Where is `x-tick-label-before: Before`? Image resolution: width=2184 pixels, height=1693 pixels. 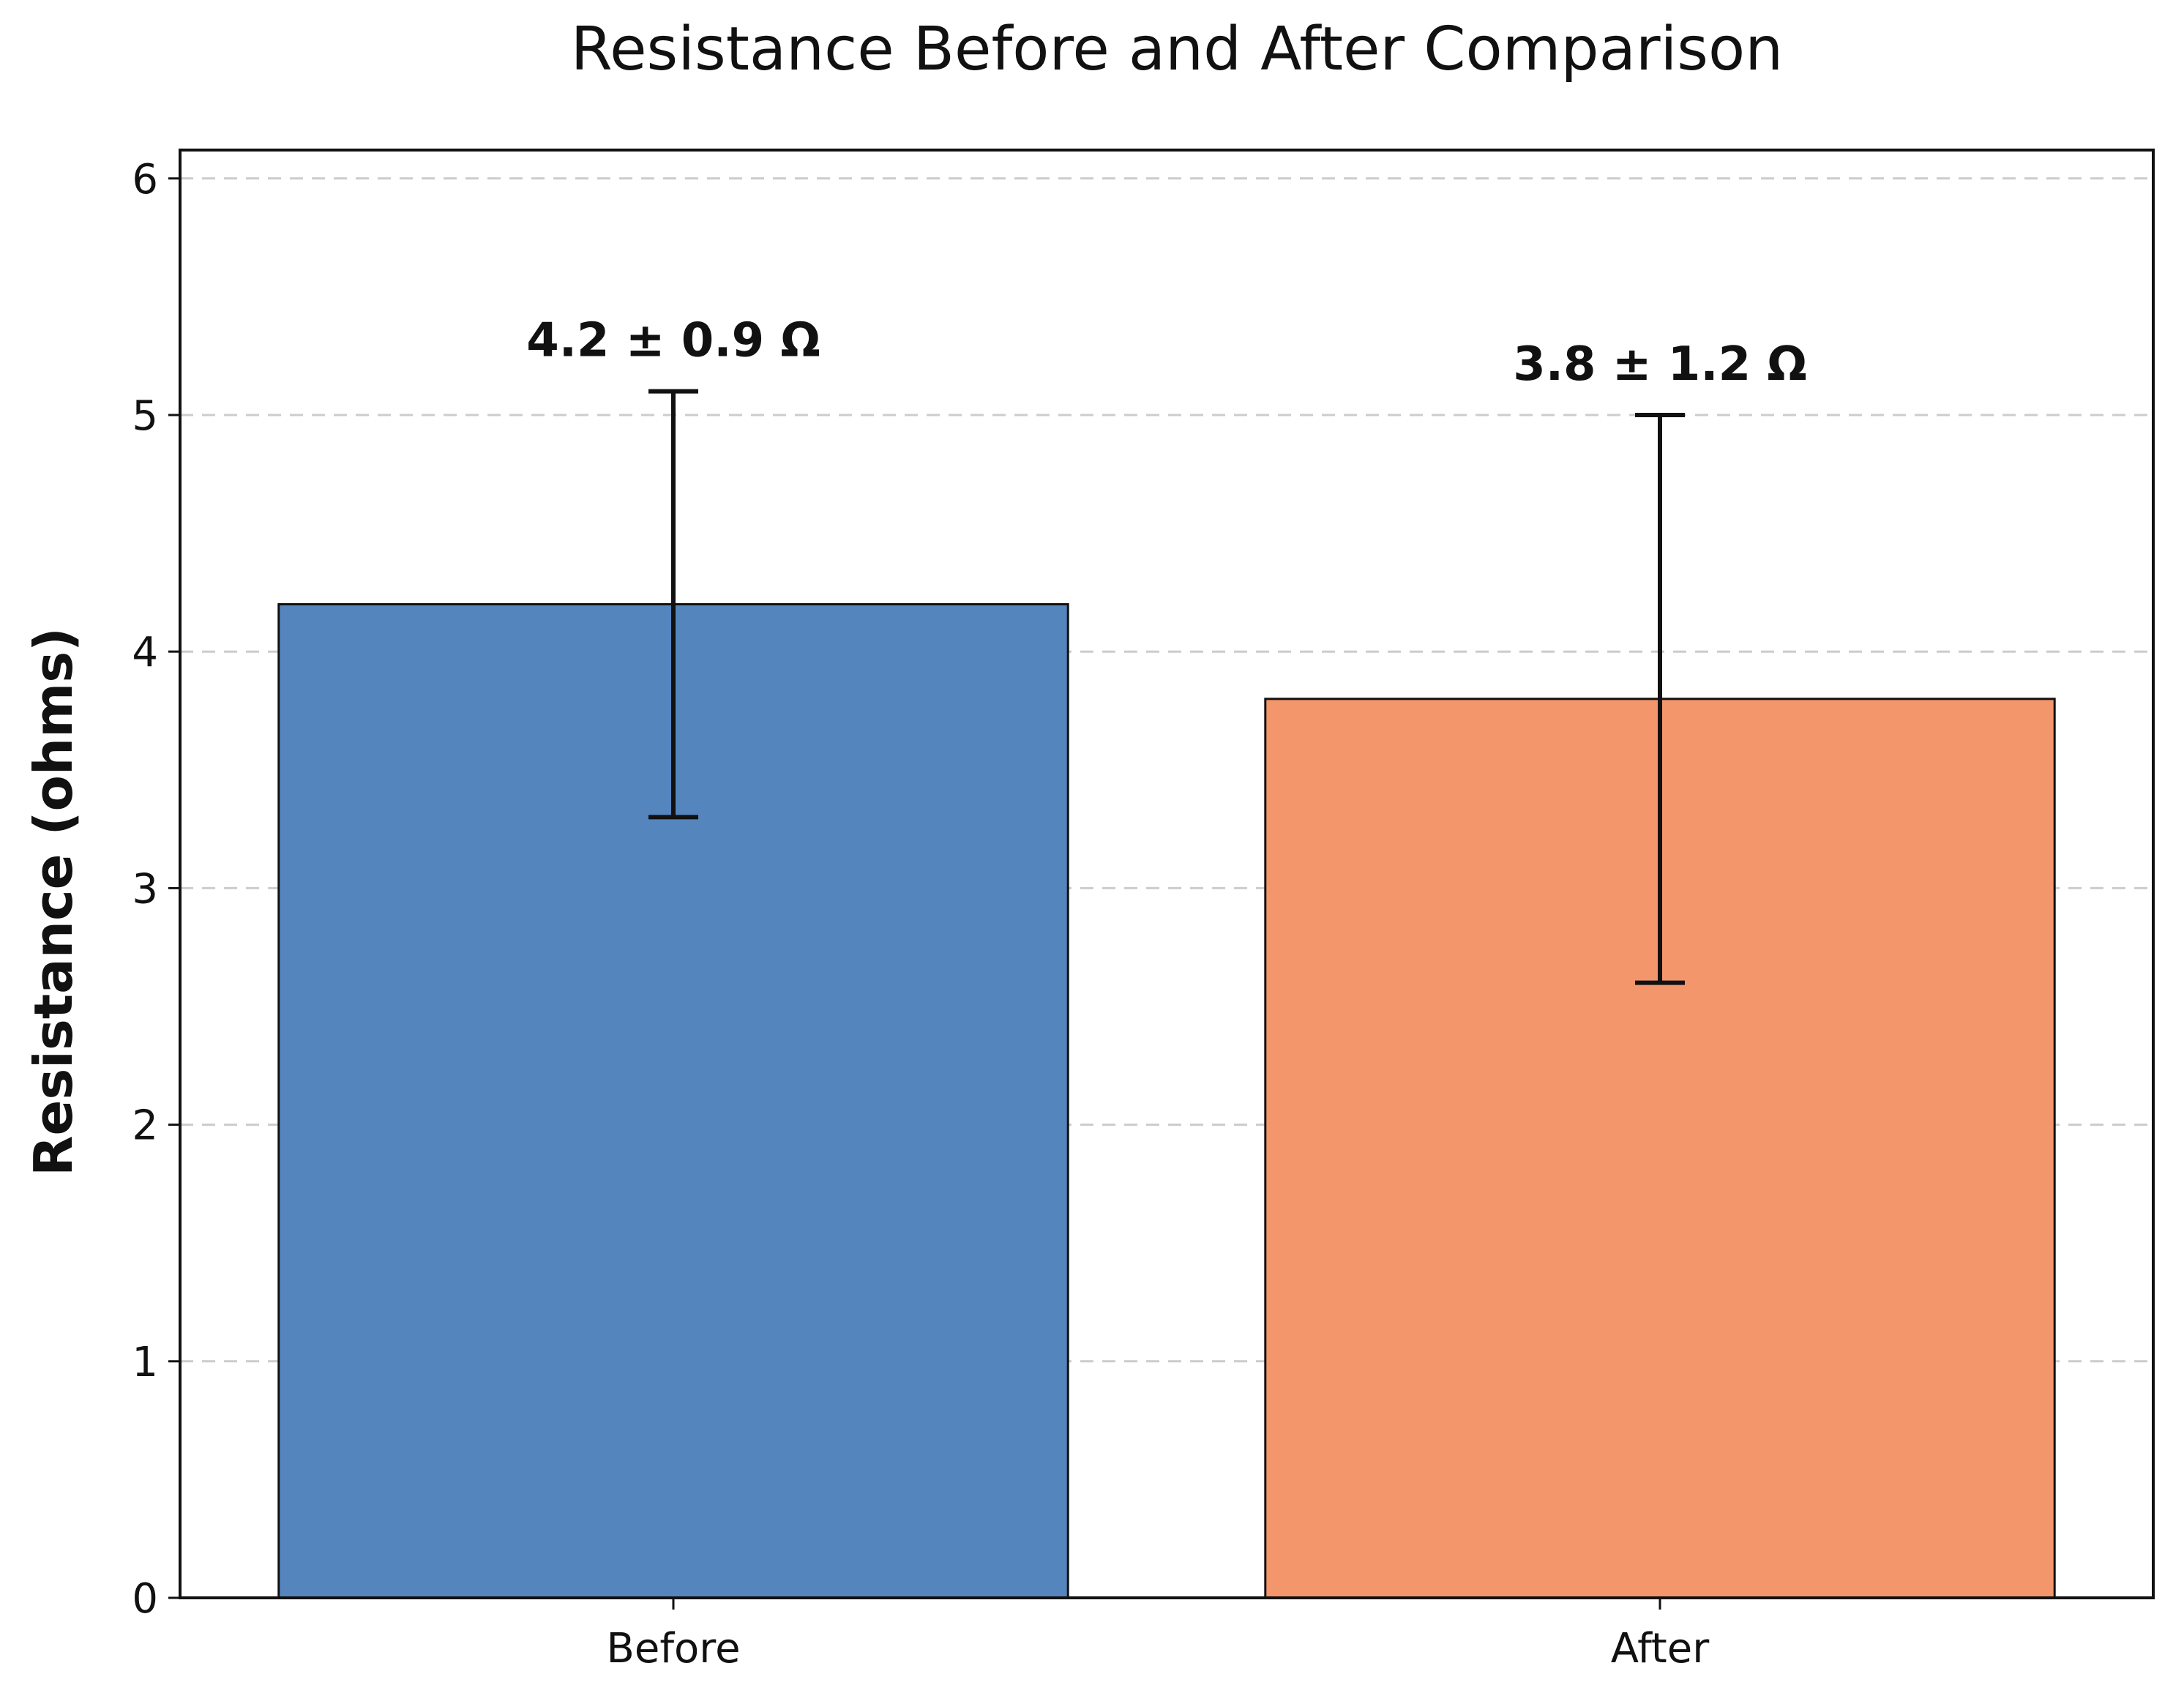
x-tick-label-before: Before is located at coordinates (673, 1649).